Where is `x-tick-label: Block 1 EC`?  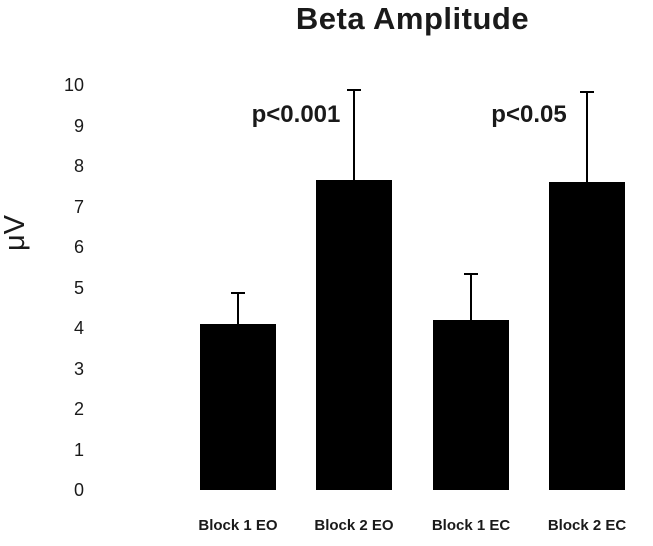
x-tick-label: Block 1 EC is located at coordinates (471, 525).